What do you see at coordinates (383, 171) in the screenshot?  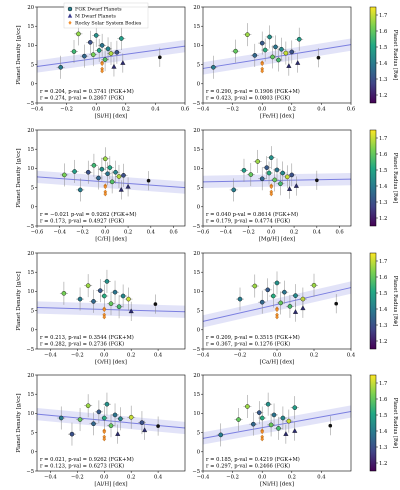 I see `colorbar-tick-label: 1.5` at bounding box center [383, 171].